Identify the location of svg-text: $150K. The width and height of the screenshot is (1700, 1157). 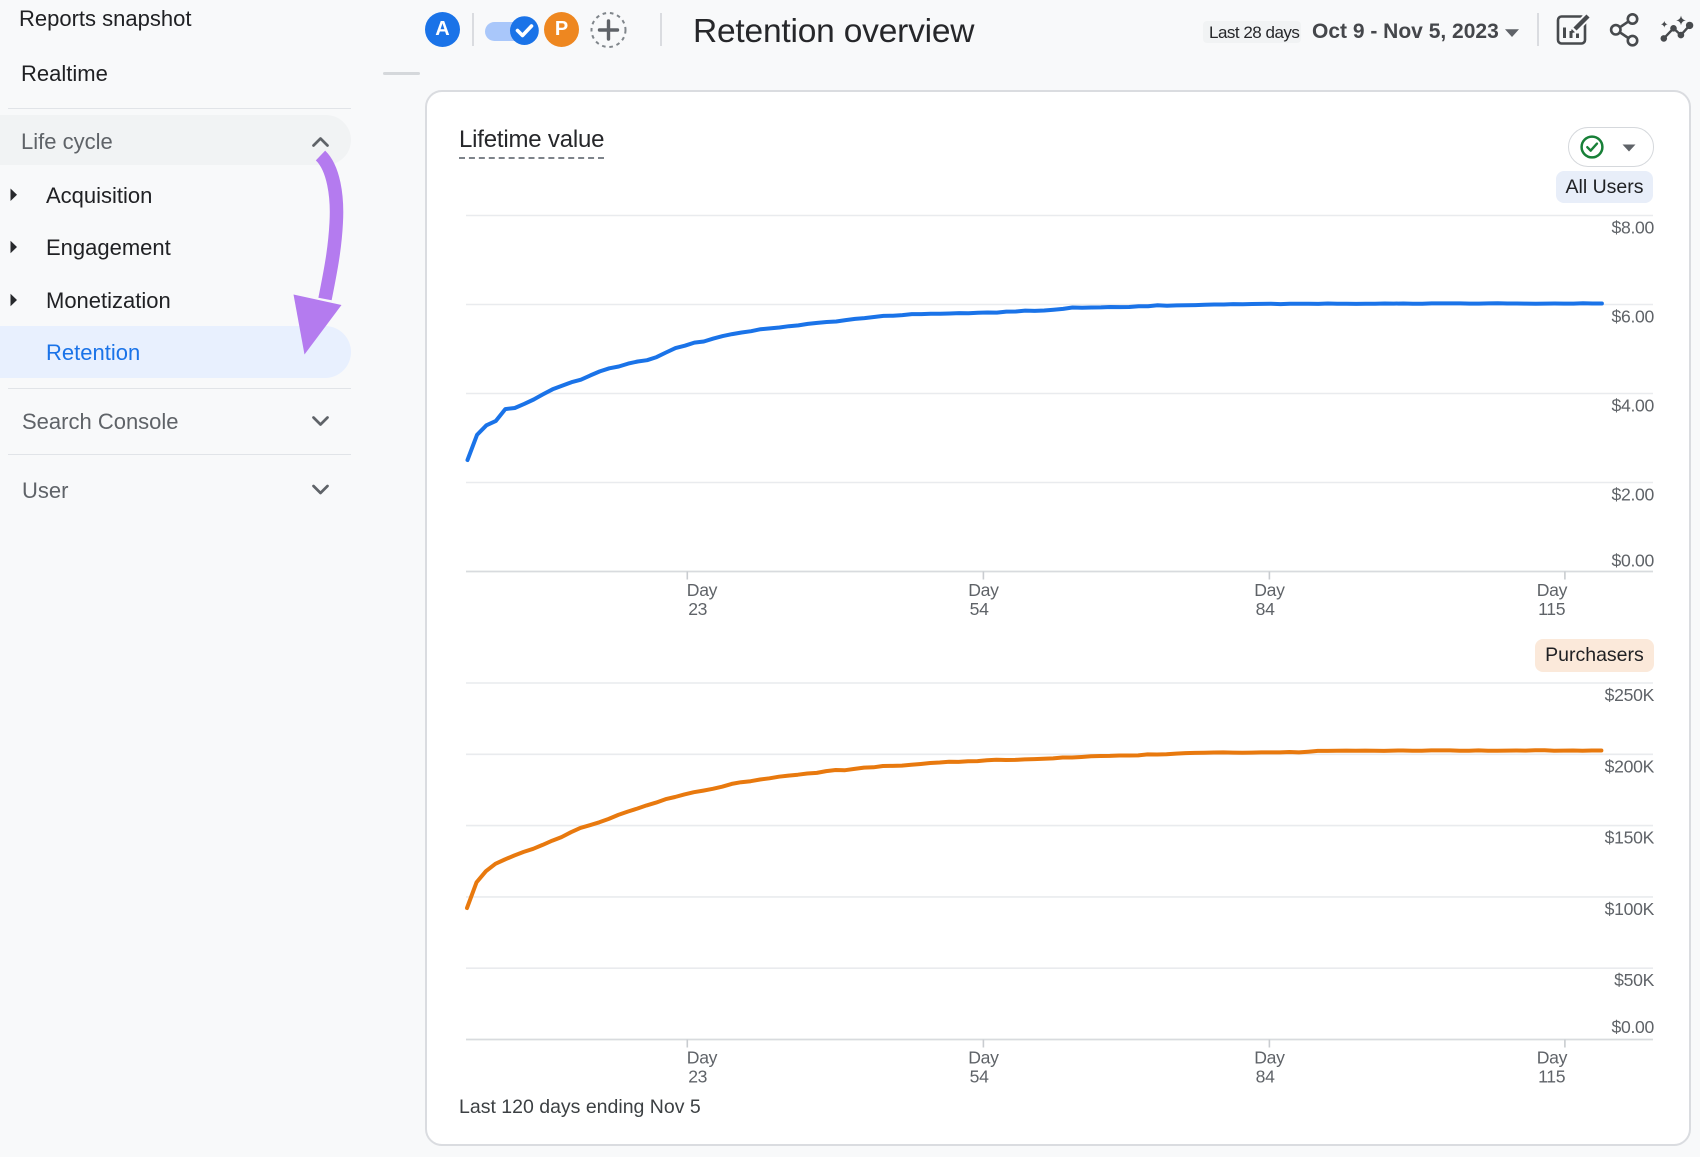
(1630, 838).